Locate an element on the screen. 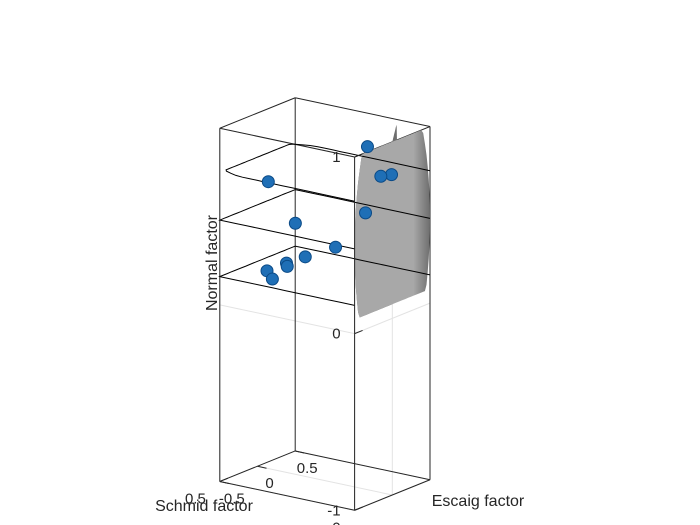 The image size is (700, 525). data-points is located at coordinates (329, 213).